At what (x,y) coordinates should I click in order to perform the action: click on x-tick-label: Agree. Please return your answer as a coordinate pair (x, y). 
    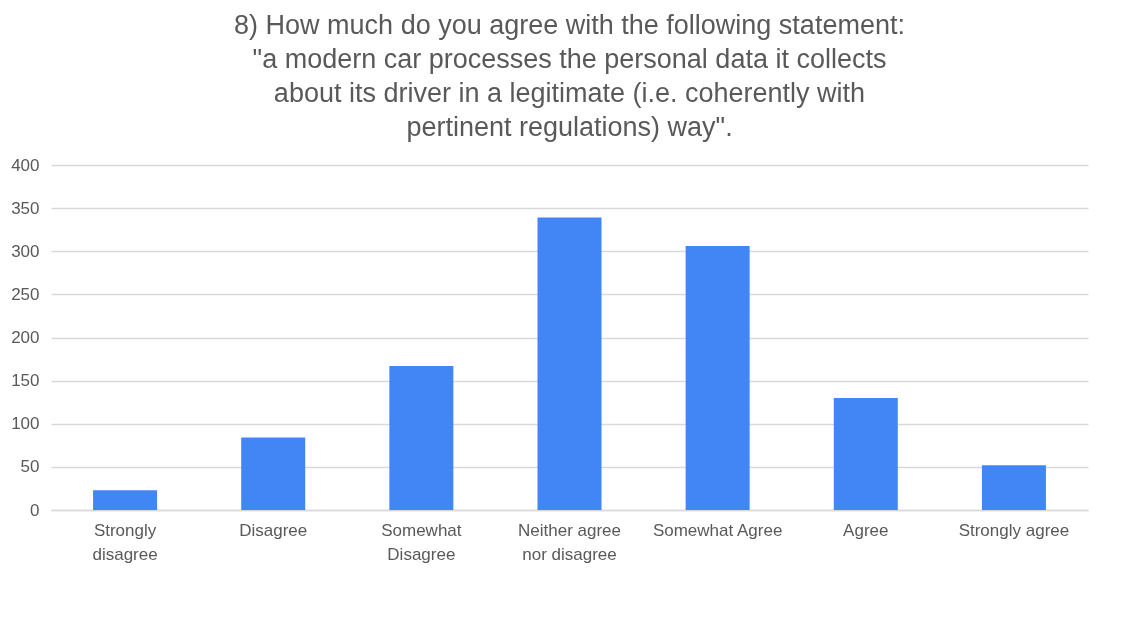
    Looking at the image, I should click on (866, 530).